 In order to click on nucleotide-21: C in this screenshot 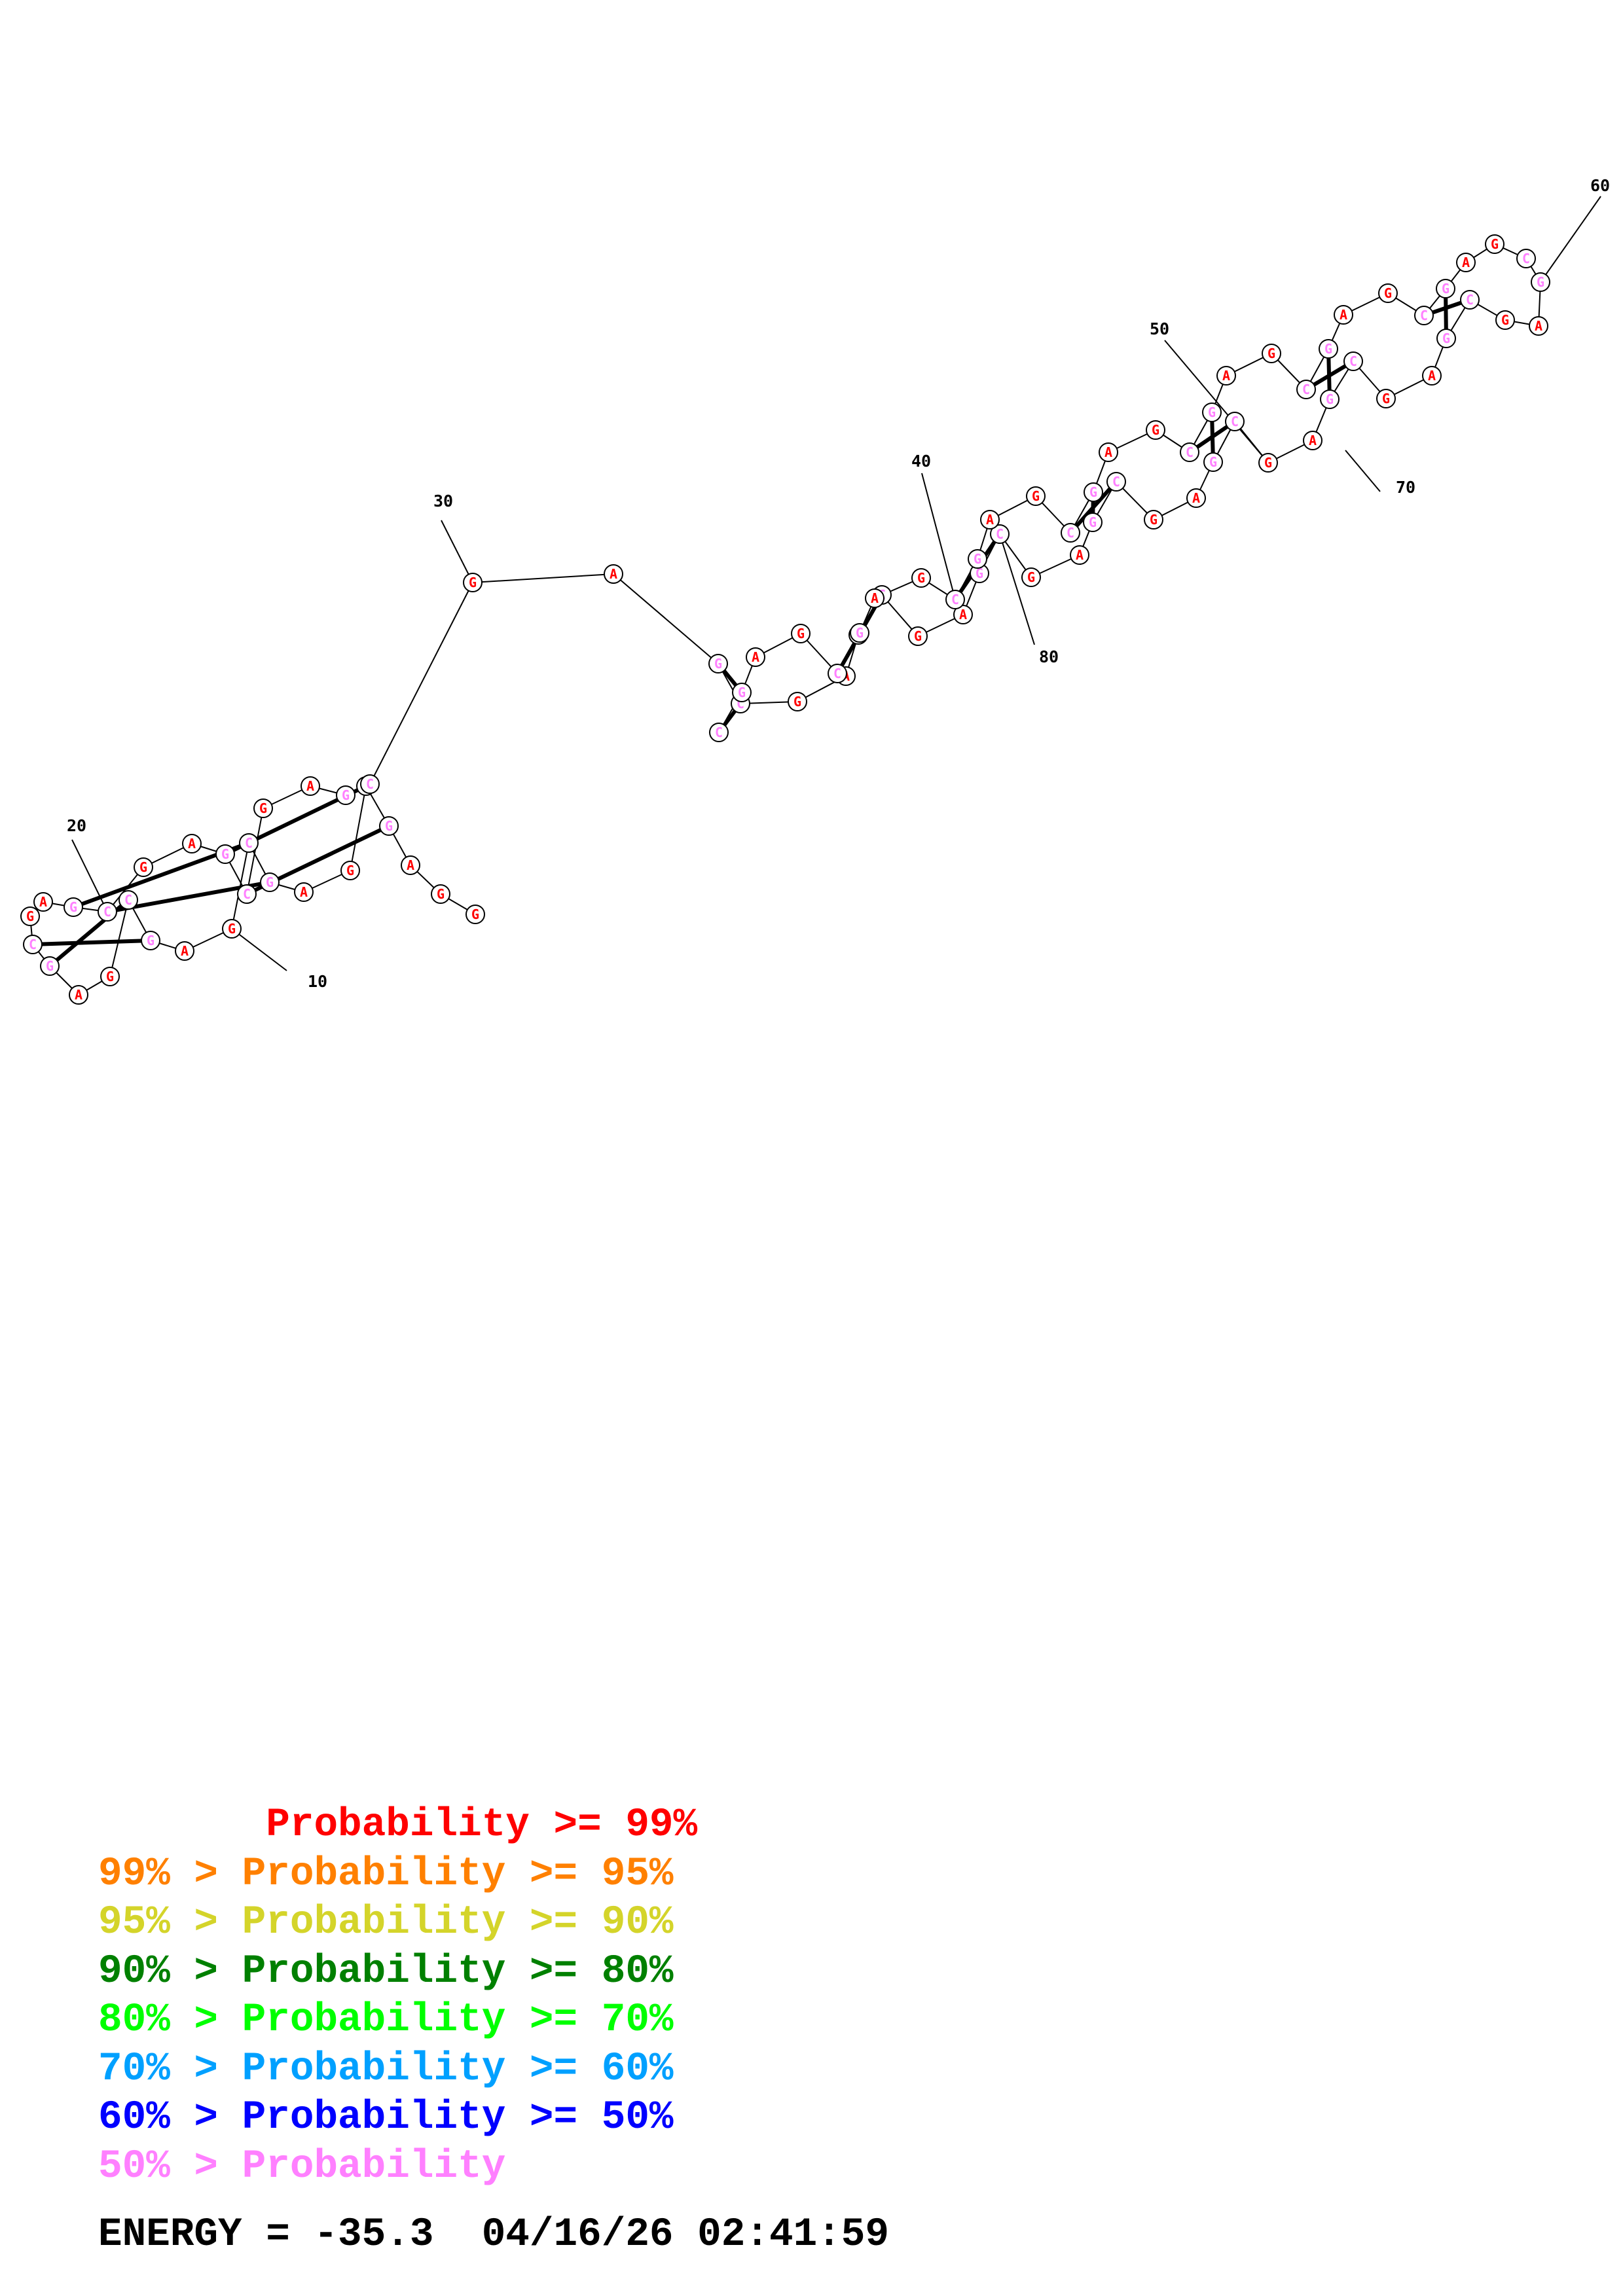, I will do `click(107, 912)`.